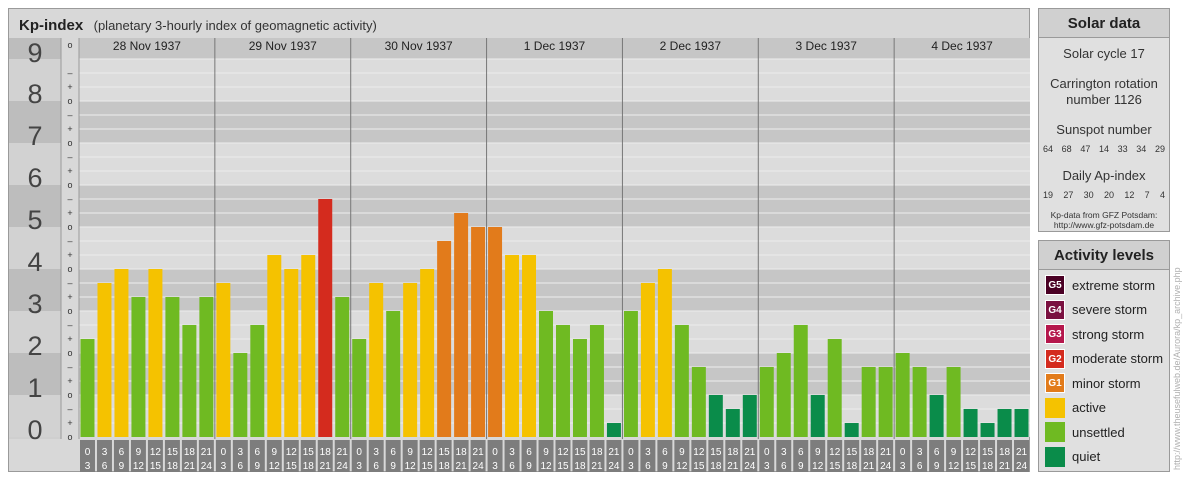 The image size is (1184, 480). What do you see at coordinates (1055, 285) in the screenshot?
I see `legend-swatch: G5` at bounding box center [1055, 285].